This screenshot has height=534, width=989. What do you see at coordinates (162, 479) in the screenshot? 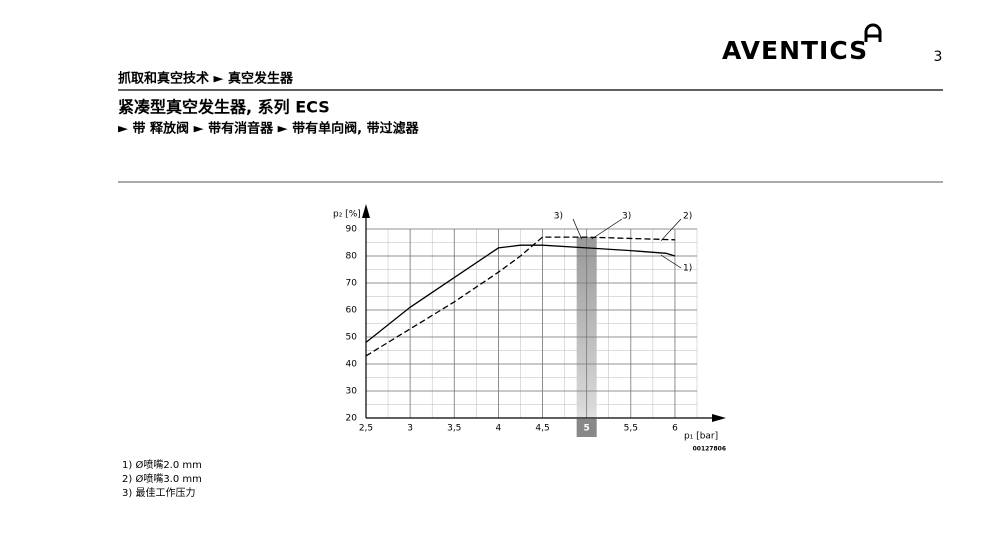
I see `footnote: 2) Ø喷嘴3.0 mm` at bounding box center [162, 479].